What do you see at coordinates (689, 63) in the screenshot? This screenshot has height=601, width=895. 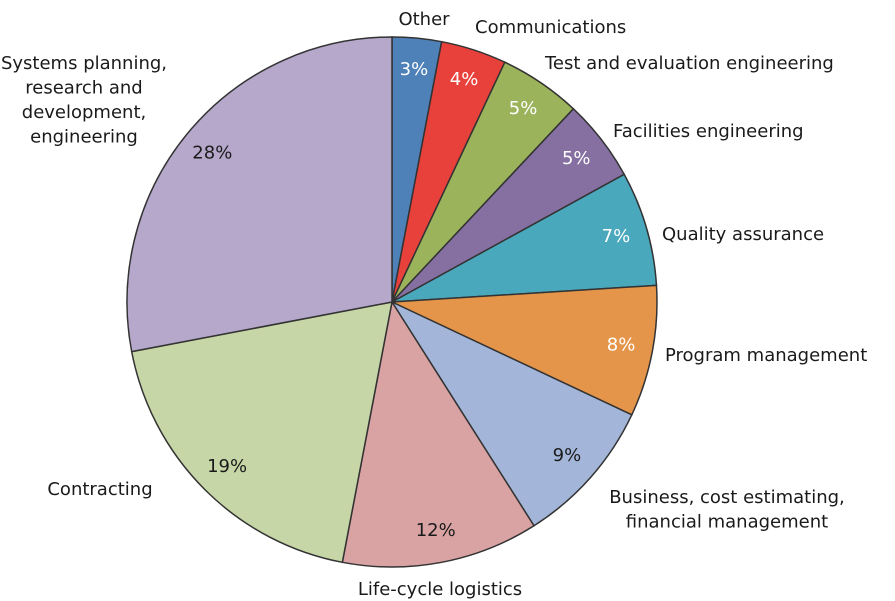 I see `category-label: Test and evaluation engineering` at bounding box center [689, 63].